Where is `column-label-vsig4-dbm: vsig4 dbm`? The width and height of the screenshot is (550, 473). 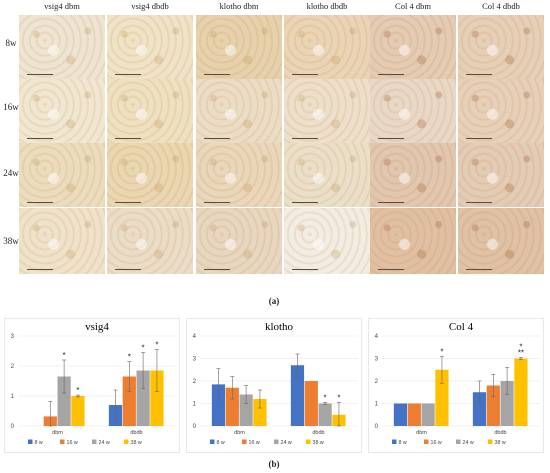
column-label-vsig4-dbm: vsig4 dbm is located at coordinates (62, 6).